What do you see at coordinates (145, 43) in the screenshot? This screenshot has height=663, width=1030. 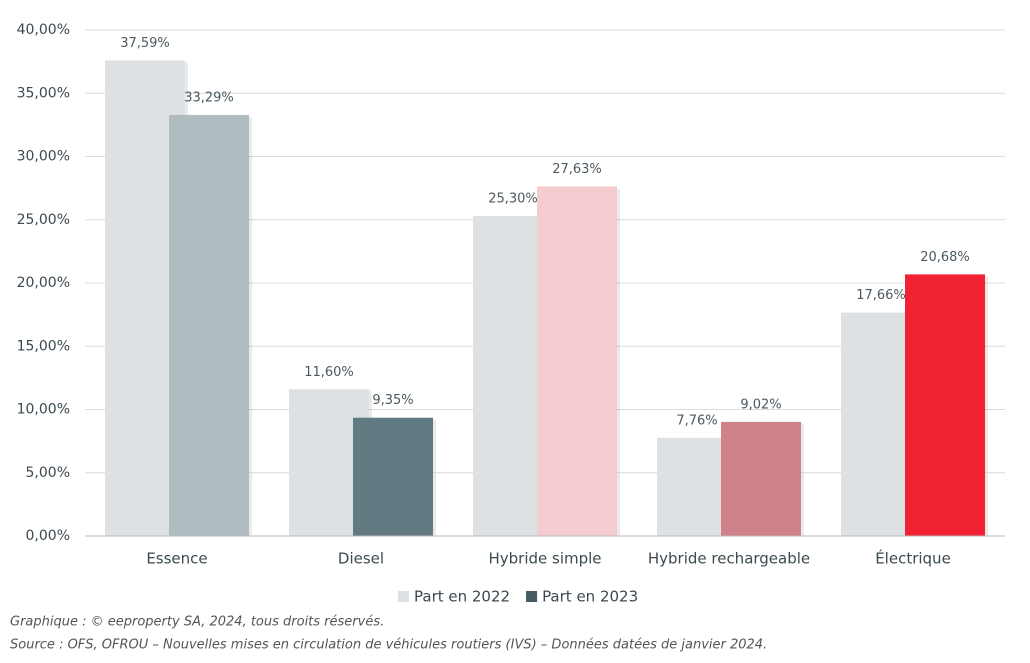 I see `value-label: 37,59%` at bounding box center [145, 43].